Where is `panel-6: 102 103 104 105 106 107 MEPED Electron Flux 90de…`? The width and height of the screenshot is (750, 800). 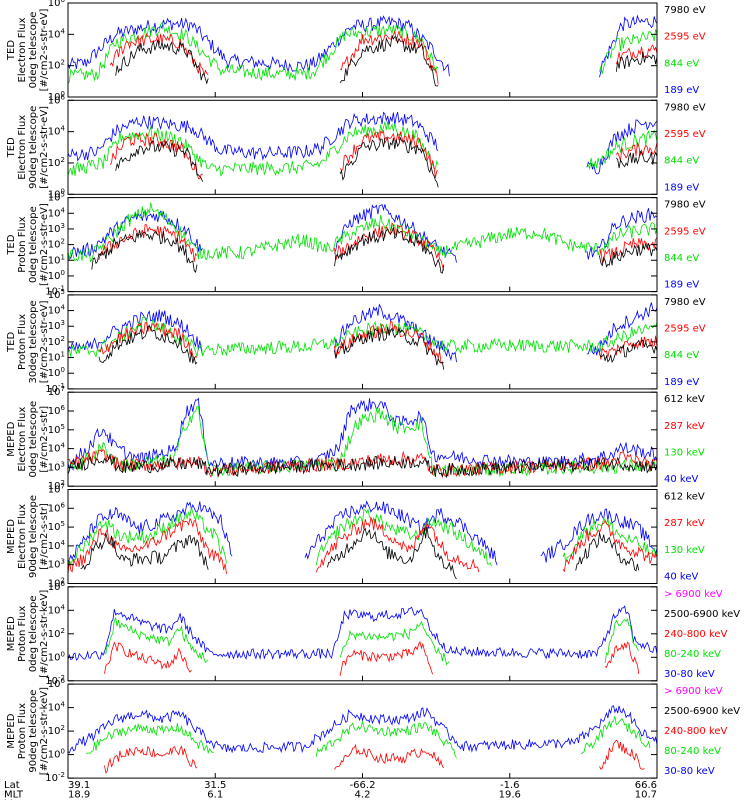
panel-6: 102 103 104 105 106 107 MEPED Electron Flux 90de… is located at coordinates (355, 536).